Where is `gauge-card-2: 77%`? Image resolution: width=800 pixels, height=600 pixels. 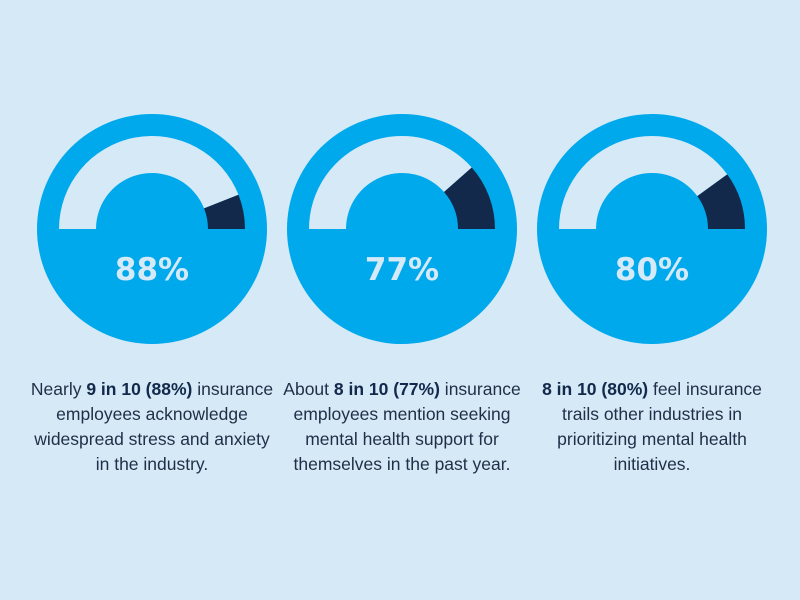
gauge-card-2: 77% is located at coordinates (412, 229).